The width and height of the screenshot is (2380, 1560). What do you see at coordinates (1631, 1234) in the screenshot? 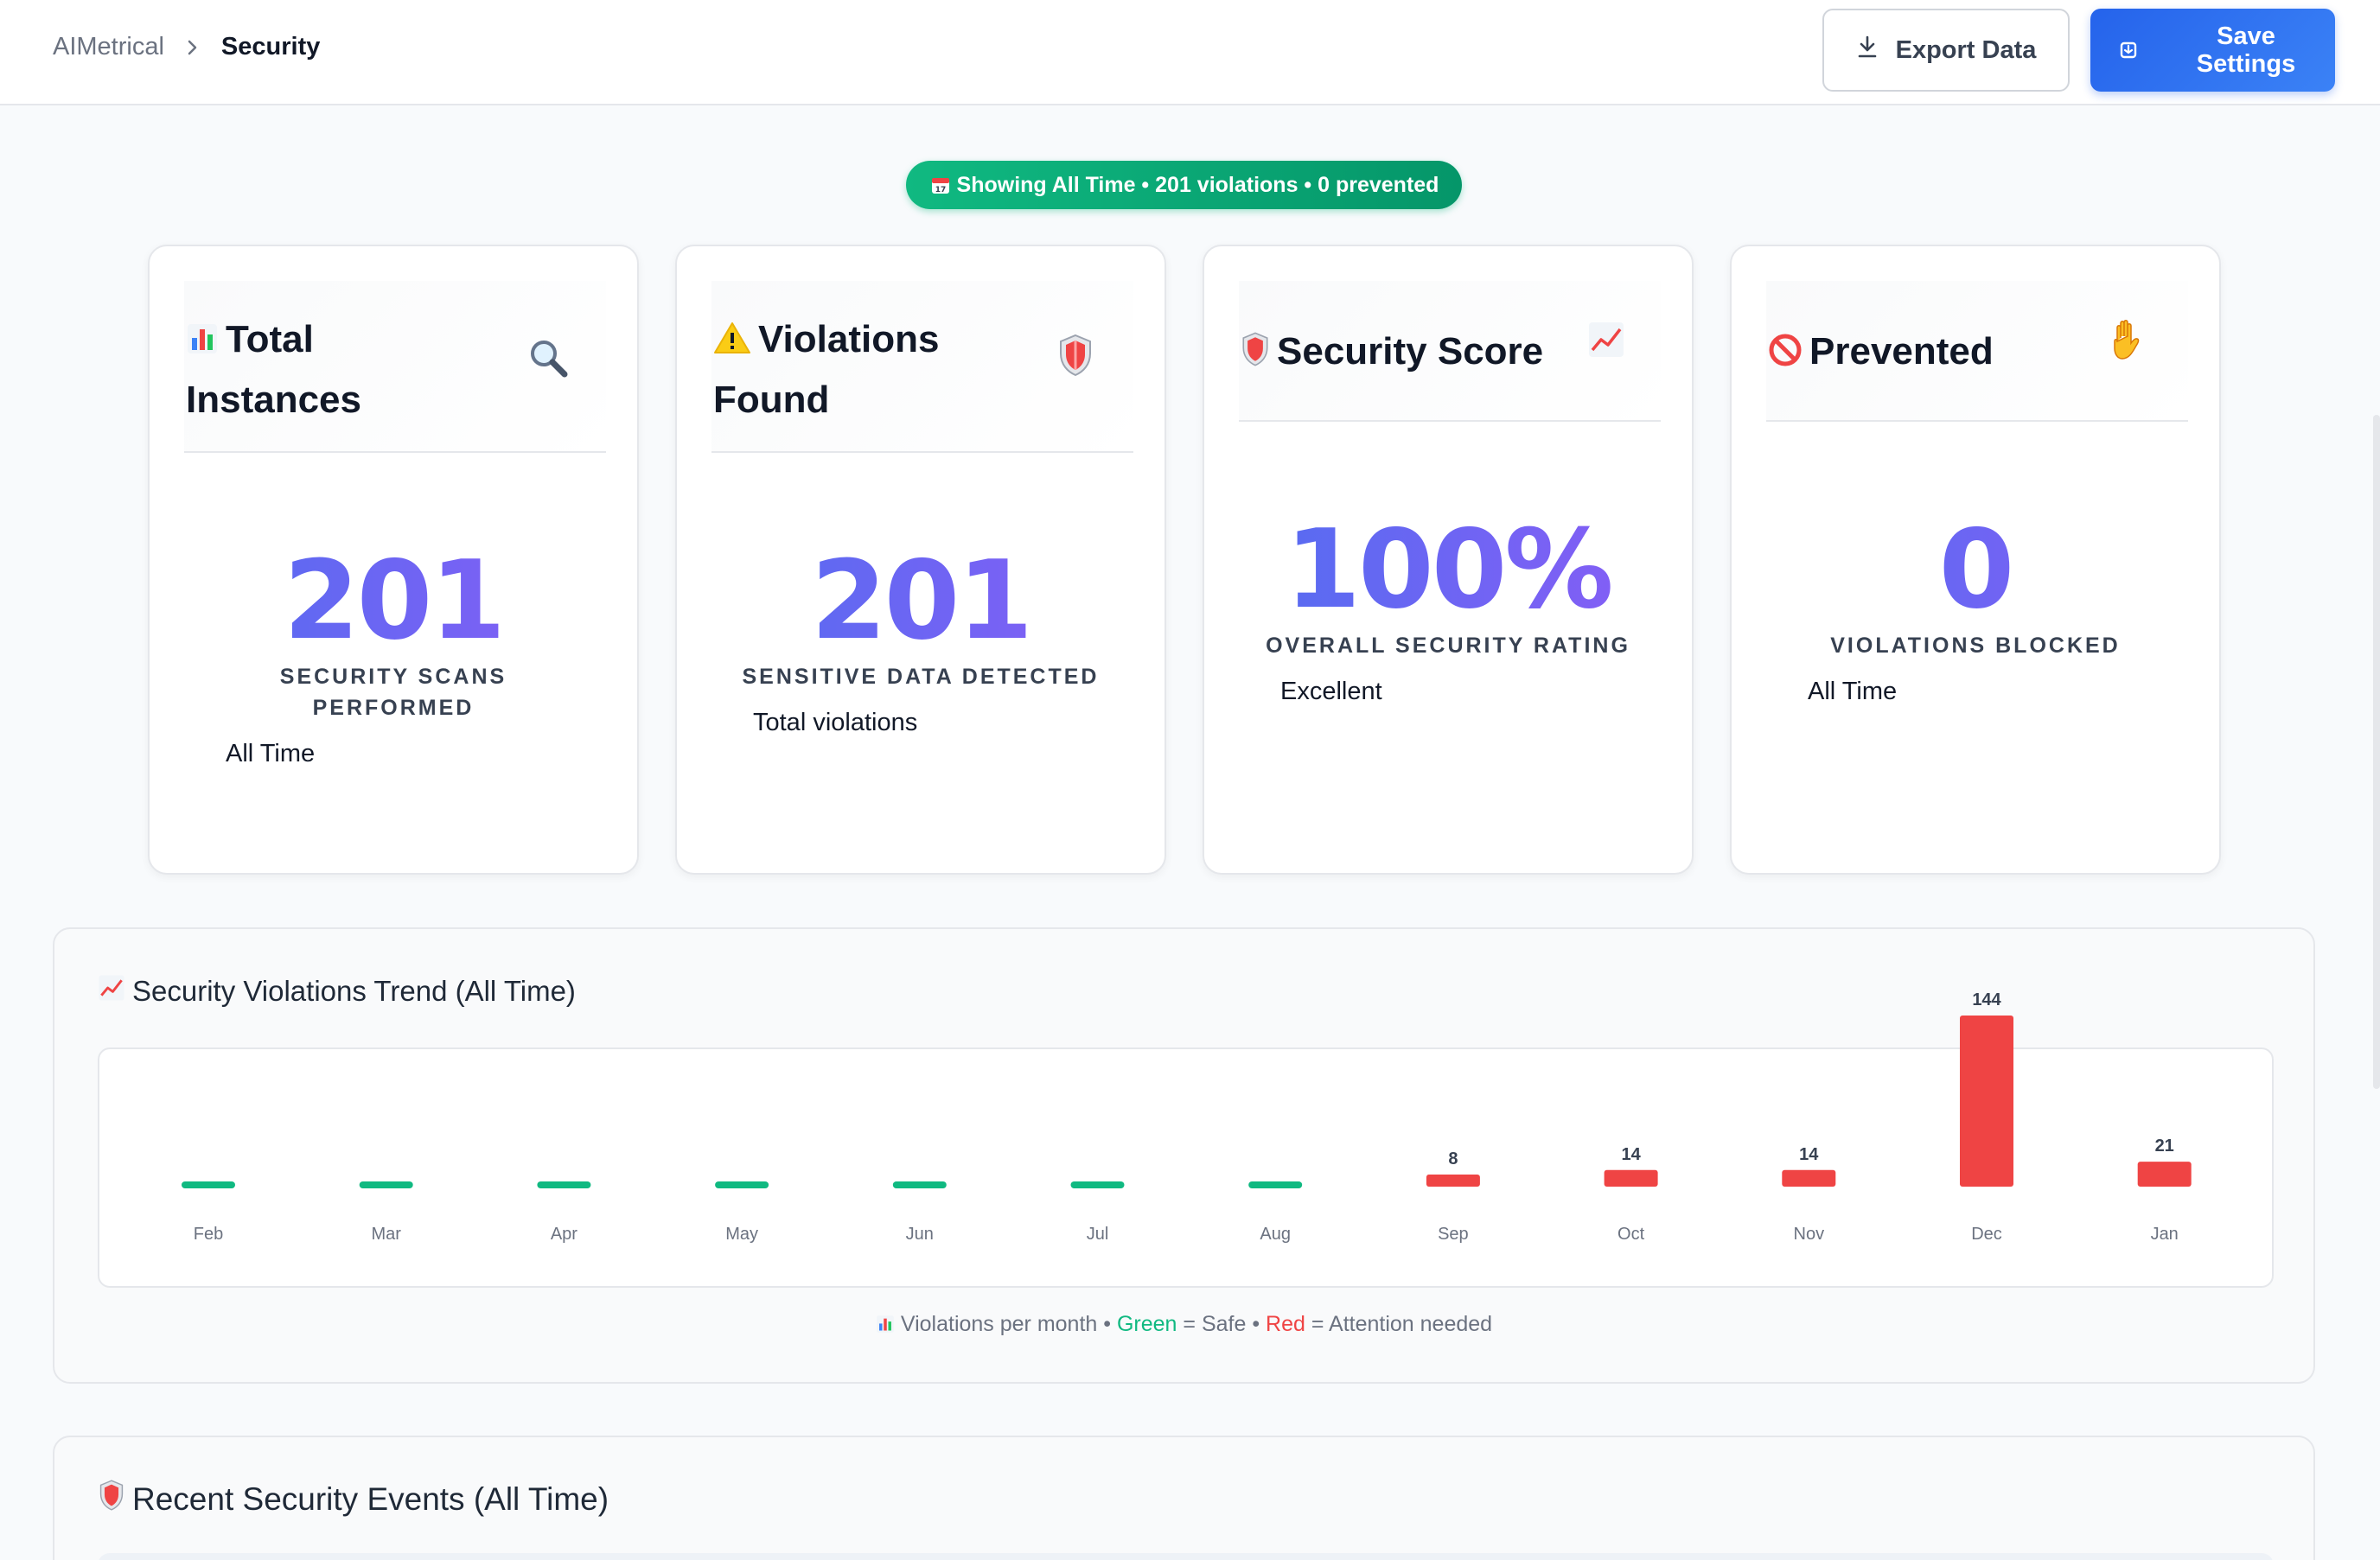
I see `chart-category-label: Oct` at bounding box center [1631, 1234].